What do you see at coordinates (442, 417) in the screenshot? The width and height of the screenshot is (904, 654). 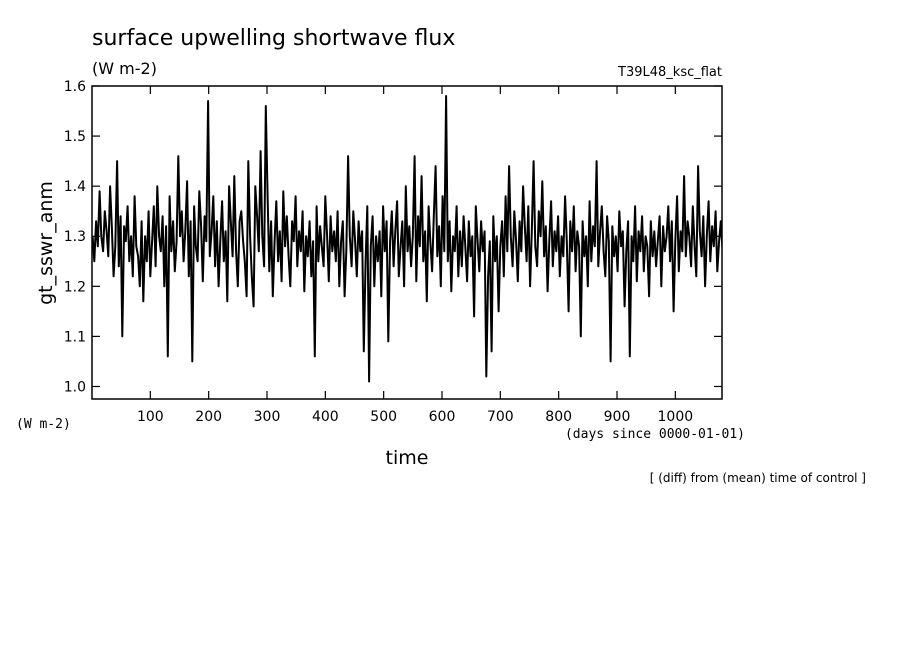 I see `x-tick-label: 600` at bounding box center [442, 417].